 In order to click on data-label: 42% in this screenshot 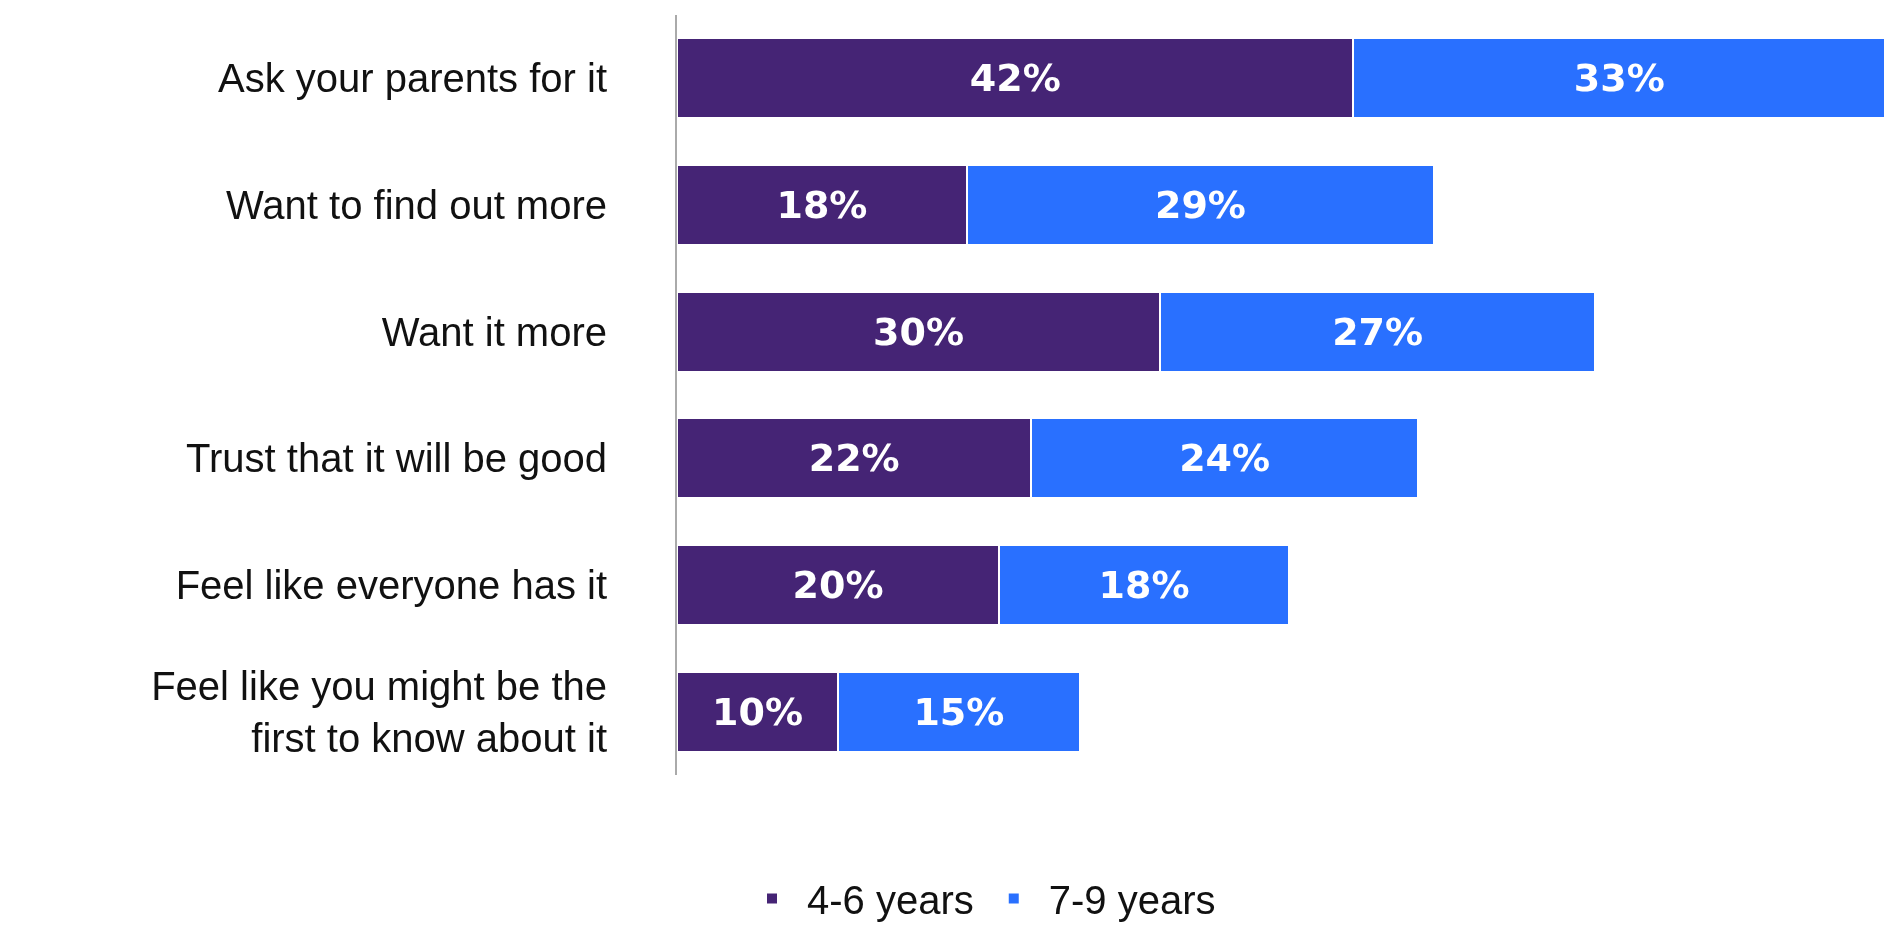, I will do `click(1015, 78)`.